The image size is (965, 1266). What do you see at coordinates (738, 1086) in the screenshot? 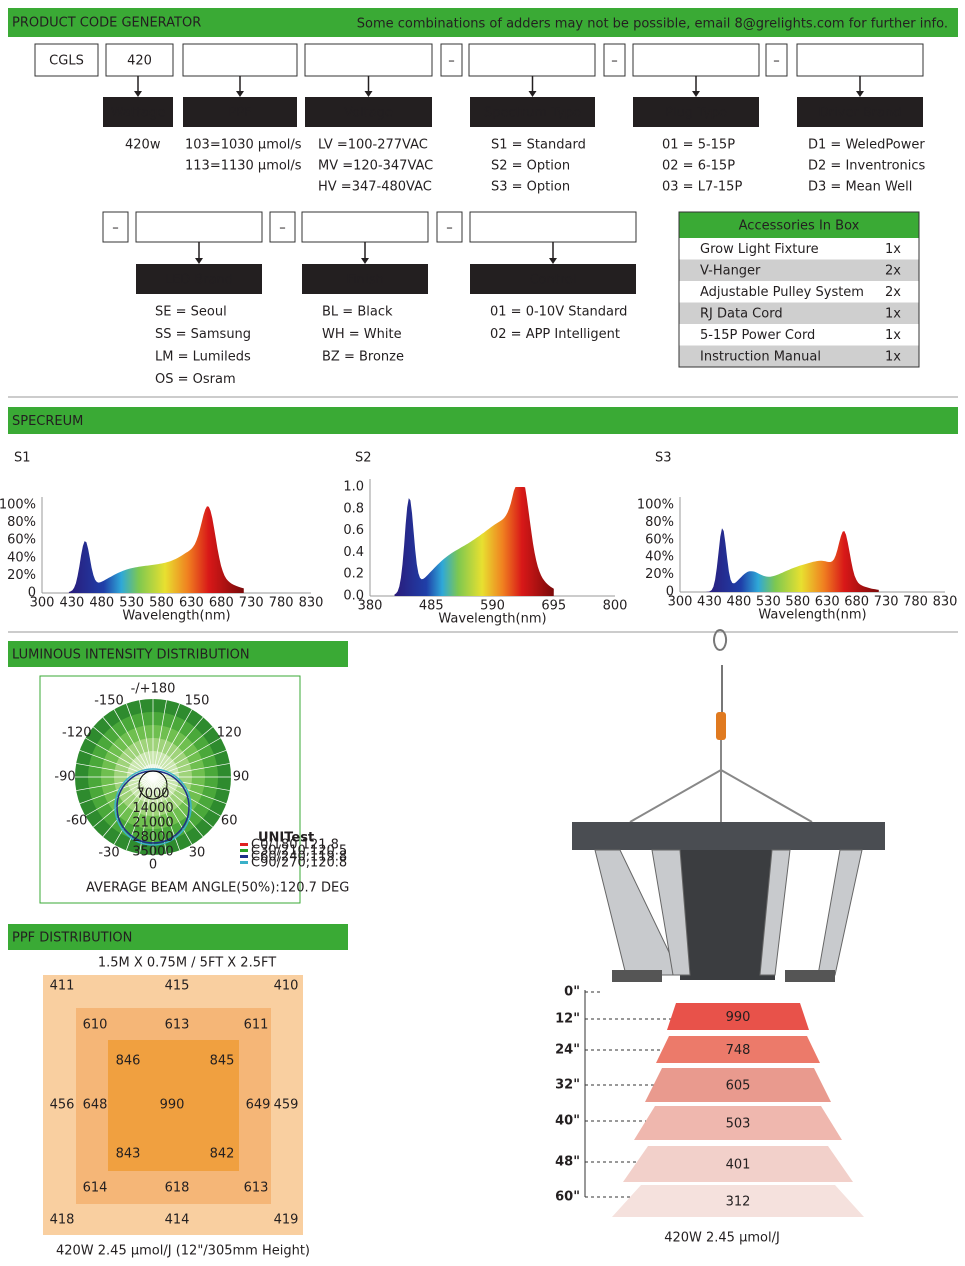
I see `ppf-at-height: 605` at bounding box center [738, 1086].